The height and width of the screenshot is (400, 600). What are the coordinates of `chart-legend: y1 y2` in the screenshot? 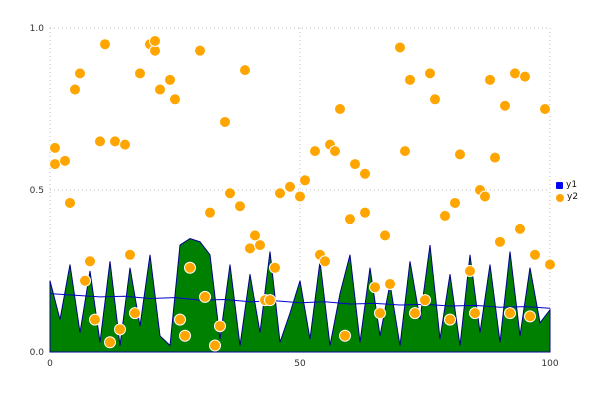 It's located at (567, 191).